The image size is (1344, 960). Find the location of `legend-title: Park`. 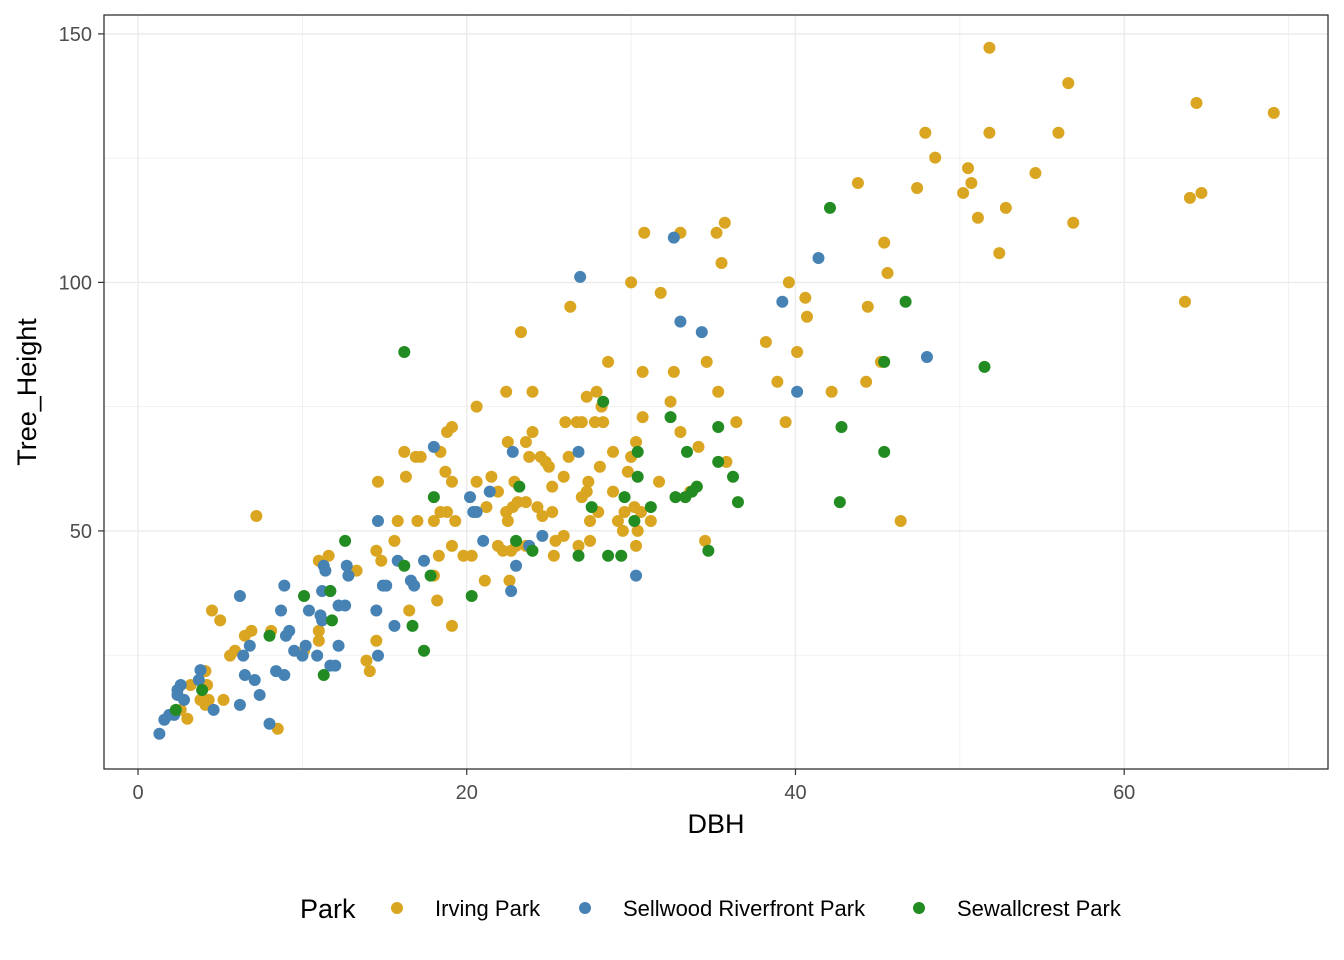

legend-title: Park is located at coordinates (328, 909).